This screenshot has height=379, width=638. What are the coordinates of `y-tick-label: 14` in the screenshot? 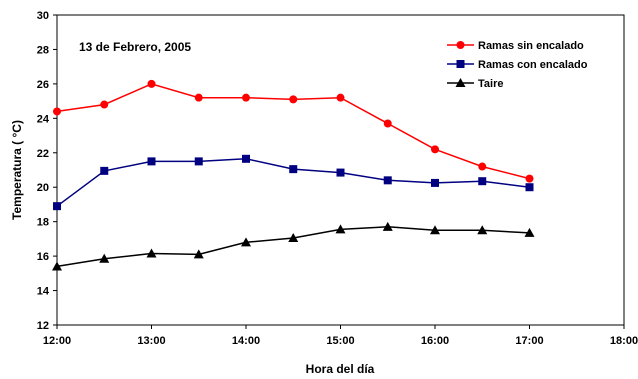 It's located at (43, 292).